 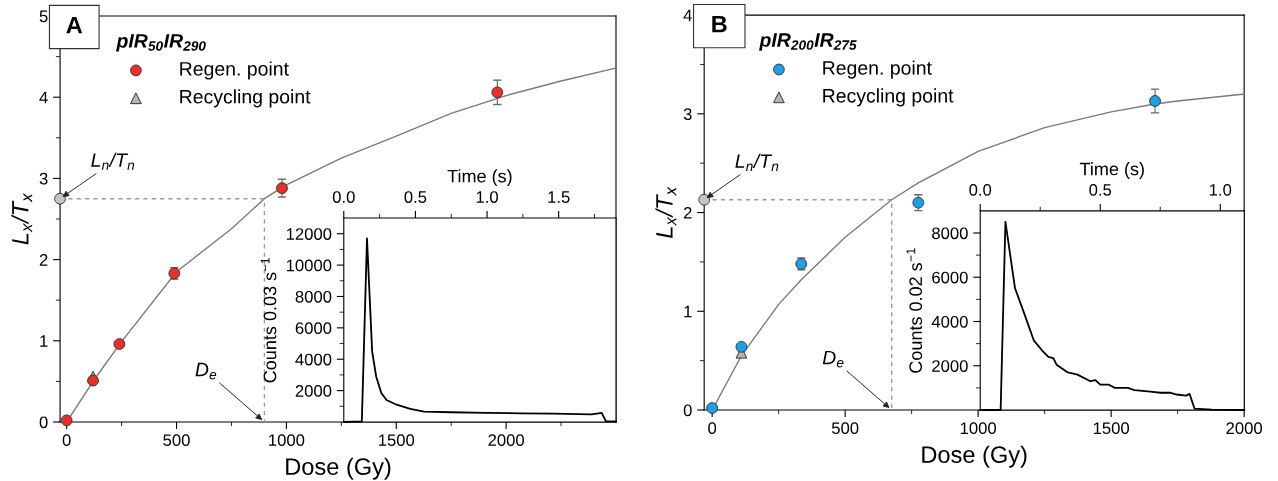 What do you see at coordinates (309, 265) in the screenshot?
I see `y-tick-label: 10000` at bounding box center [309, 265].